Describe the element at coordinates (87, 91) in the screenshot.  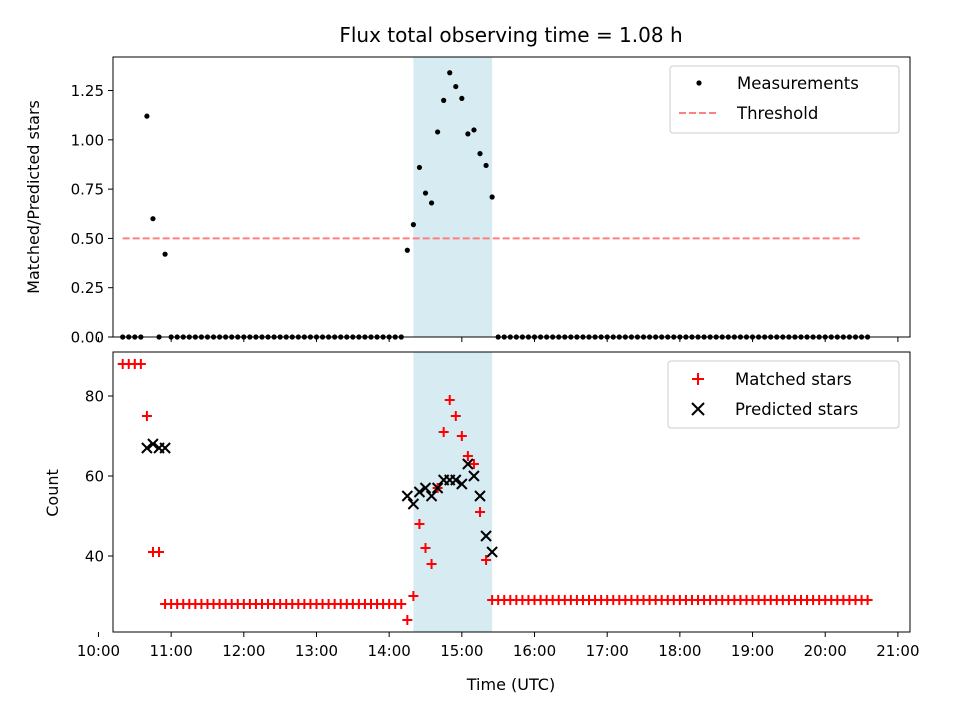
I see `top-y-tick-label: 1.25` at that location.